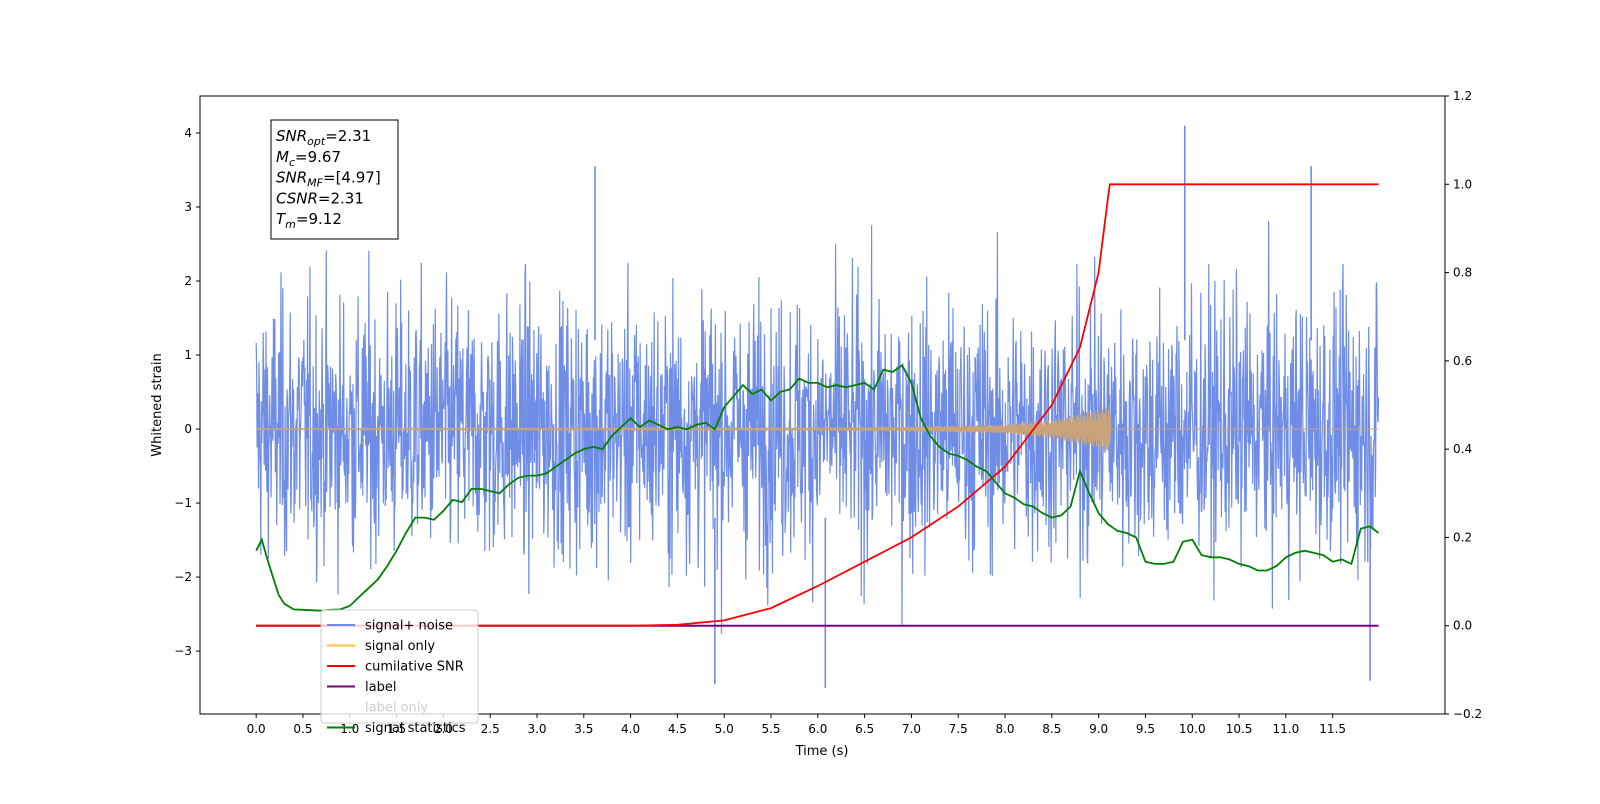 The image size is (1600, 804). I want to click on x-tick-label: 7.0, so click(911, 729).